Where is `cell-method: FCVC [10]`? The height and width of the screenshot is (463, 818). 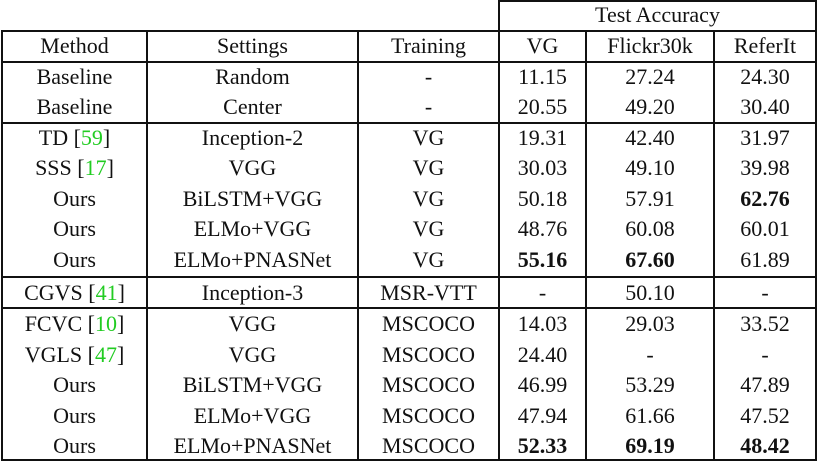 cell-method: FCVC [10] is located at coordinates (74, 324).